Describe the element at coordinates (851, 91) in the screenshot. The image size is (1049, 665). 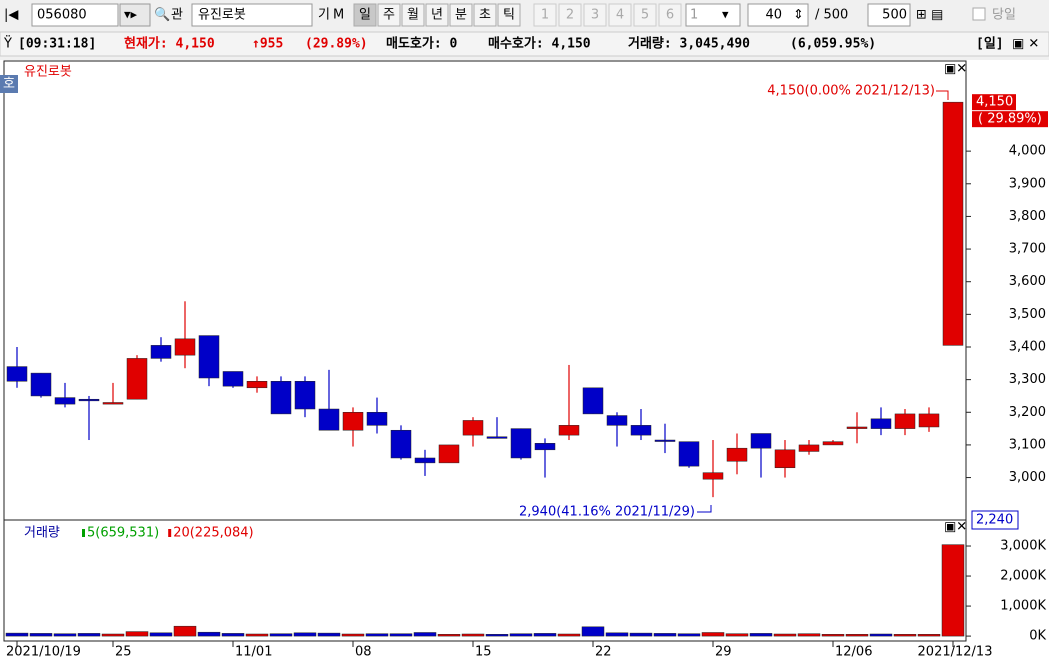
I see `high-annotation: 4,150(0.00% 2021/12/13)` at that location.